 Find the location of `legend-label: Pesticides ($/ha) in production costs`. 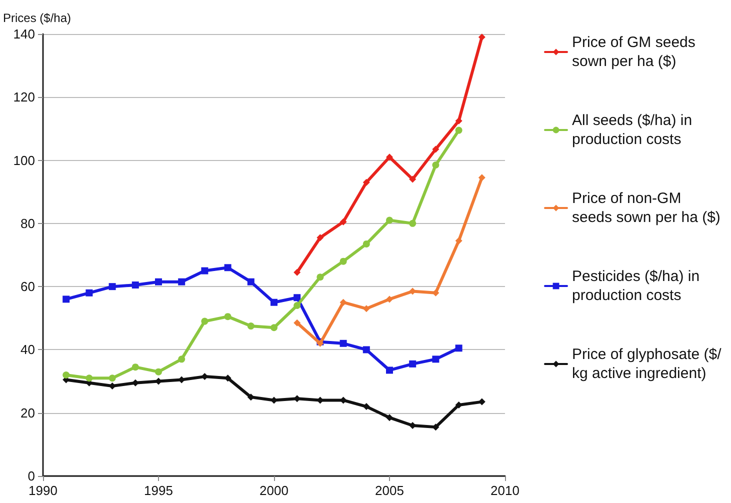

legend-label: Pesticides ($/ha) in production costs is located at coordinates (638, 286).